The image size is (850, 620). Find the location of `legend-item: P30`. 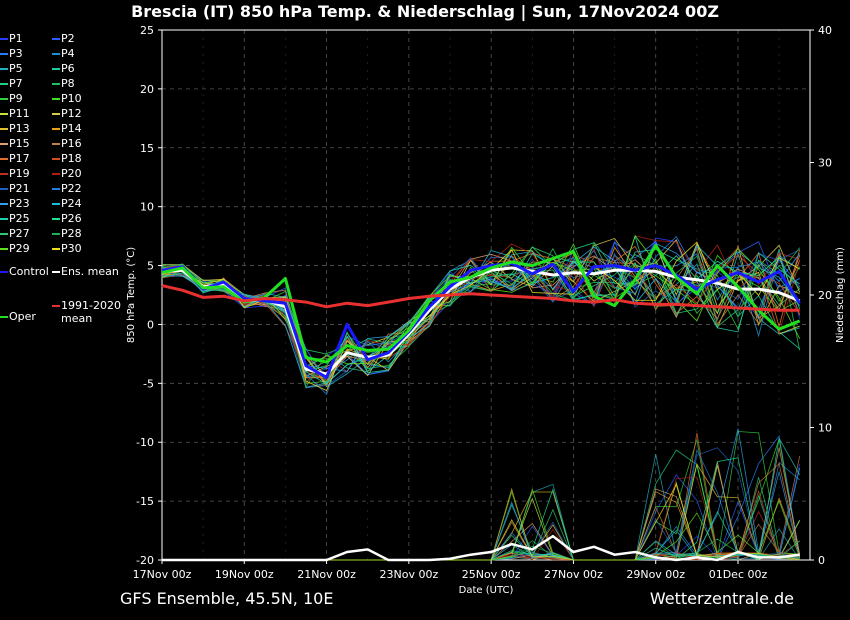

legend-item: P30 is located at coordinates (67, 248).